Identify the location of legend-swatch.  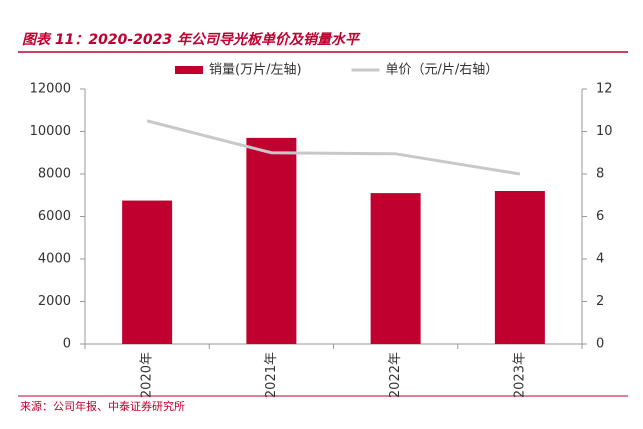
(189, 70).